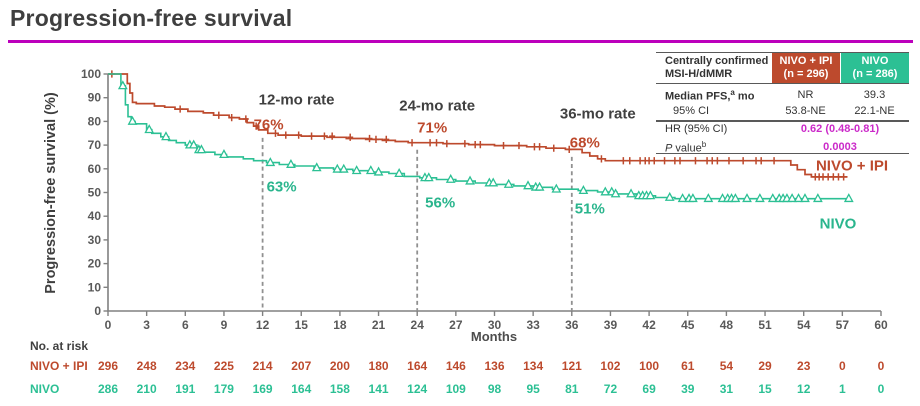 This screenshot has width=920, height=406. Describe the element at coordinates (224, 389) in the screenshot. I see `at-risk-value: 179` at that location.